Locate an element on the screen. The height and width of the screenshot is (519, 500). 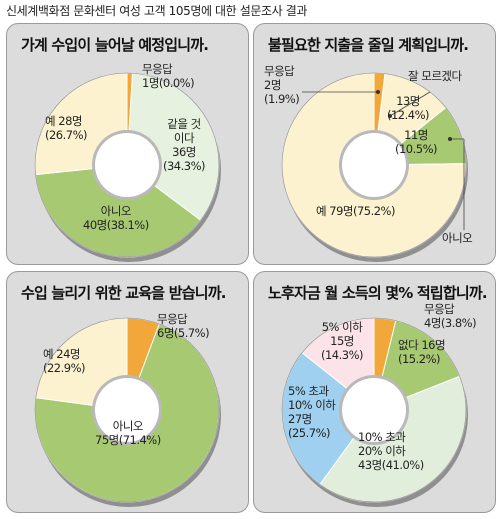
label-value: 6명(5.7%) is located at coordinates (183, 333).